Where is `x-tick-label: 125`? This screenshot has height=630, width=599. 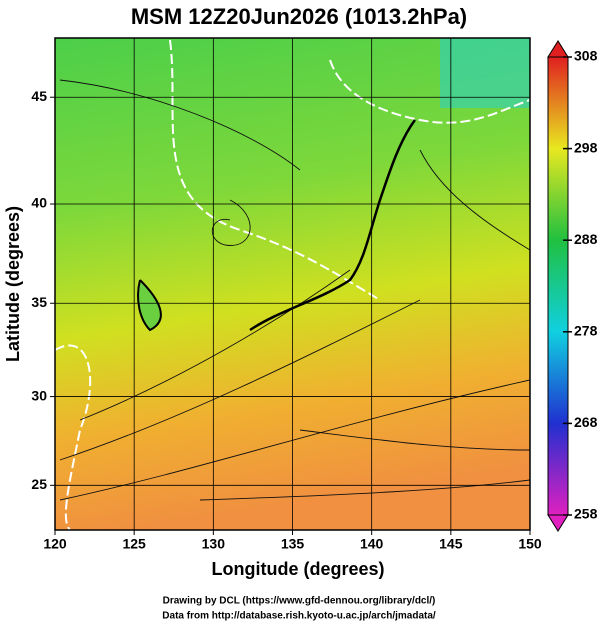 x-tick-label: 125 is located at coordinates (134, 544).